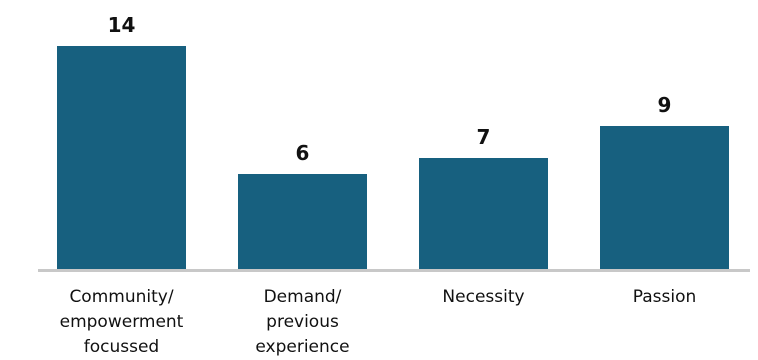  What do you see at coordinates (122, 25) in the screenshot?
I see `data-label-1: 14` at bounding box center [122, 25].